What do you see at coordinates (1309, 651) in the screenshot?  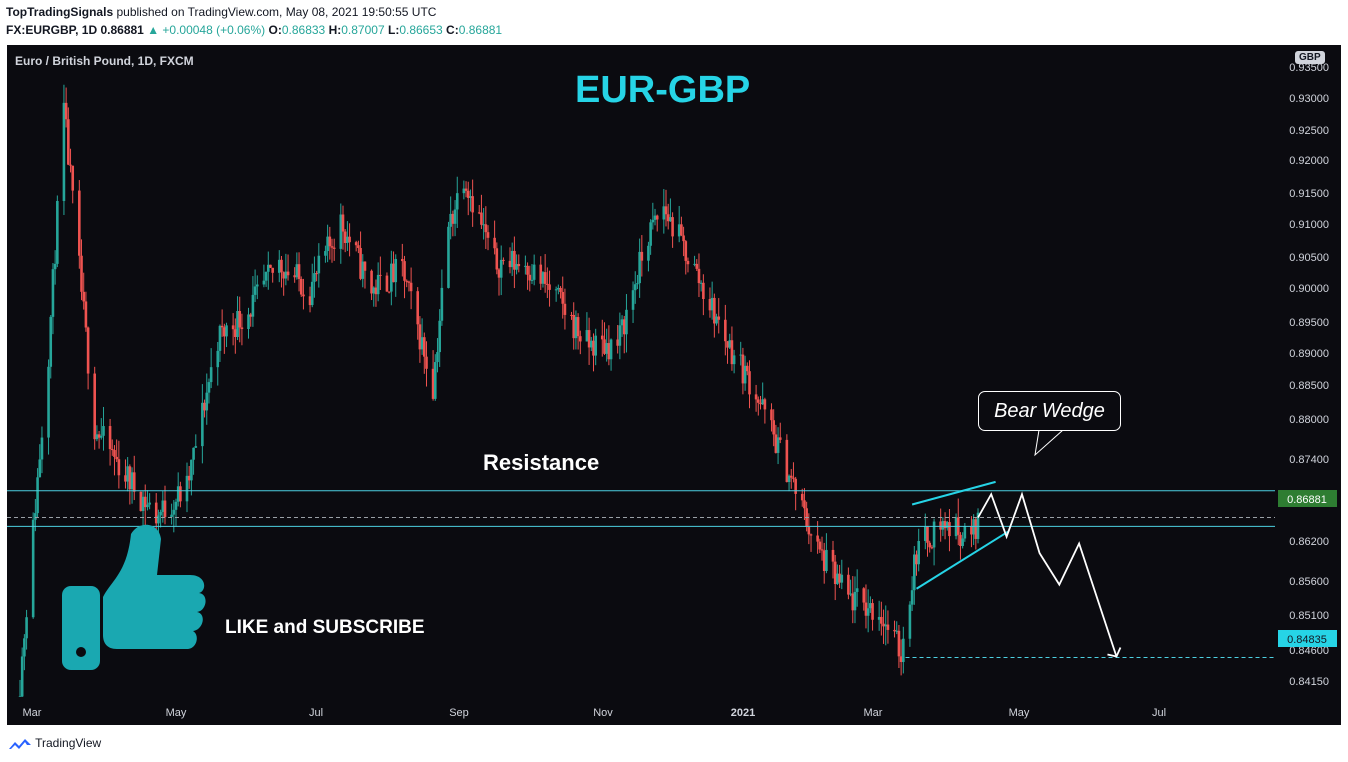 I see `price-tick-label: 0.84600` at bounding box center [1309, 651].